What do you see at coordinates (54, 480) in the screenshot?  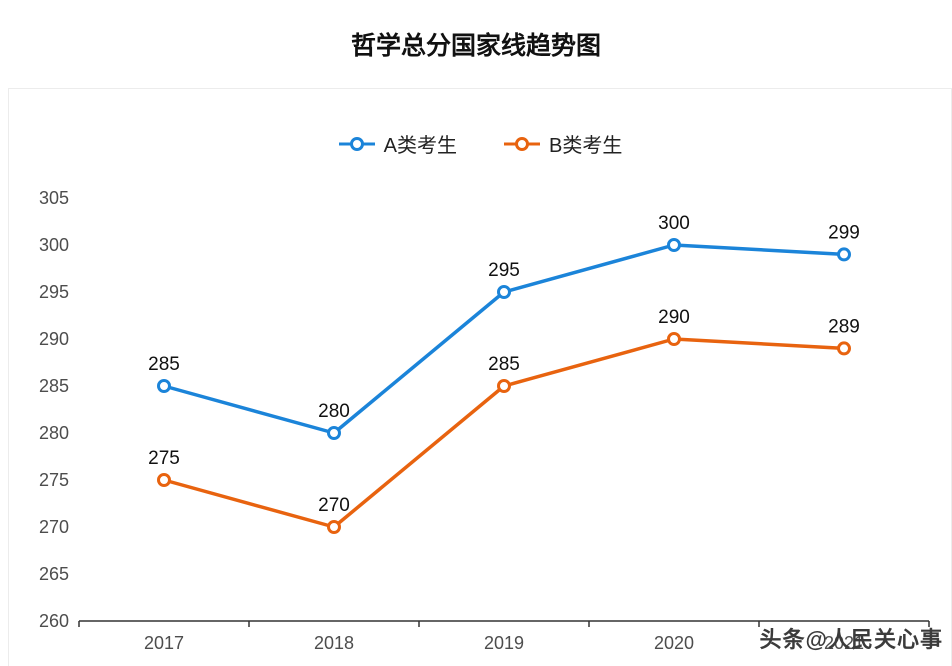 I see `y-axis-label: 275` at bounding box center [54, 480].